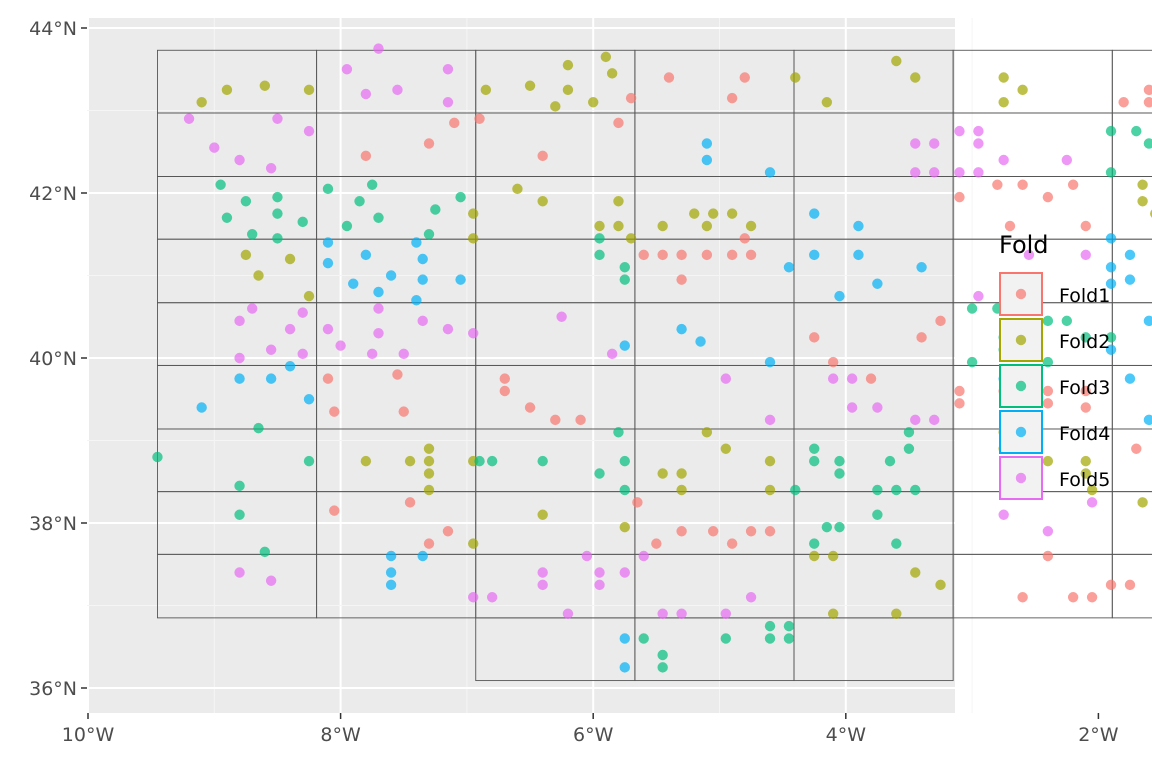 This screenshot has height=768, width=1152. I want to click on legend-label: Fold2, so click(1084, 342).